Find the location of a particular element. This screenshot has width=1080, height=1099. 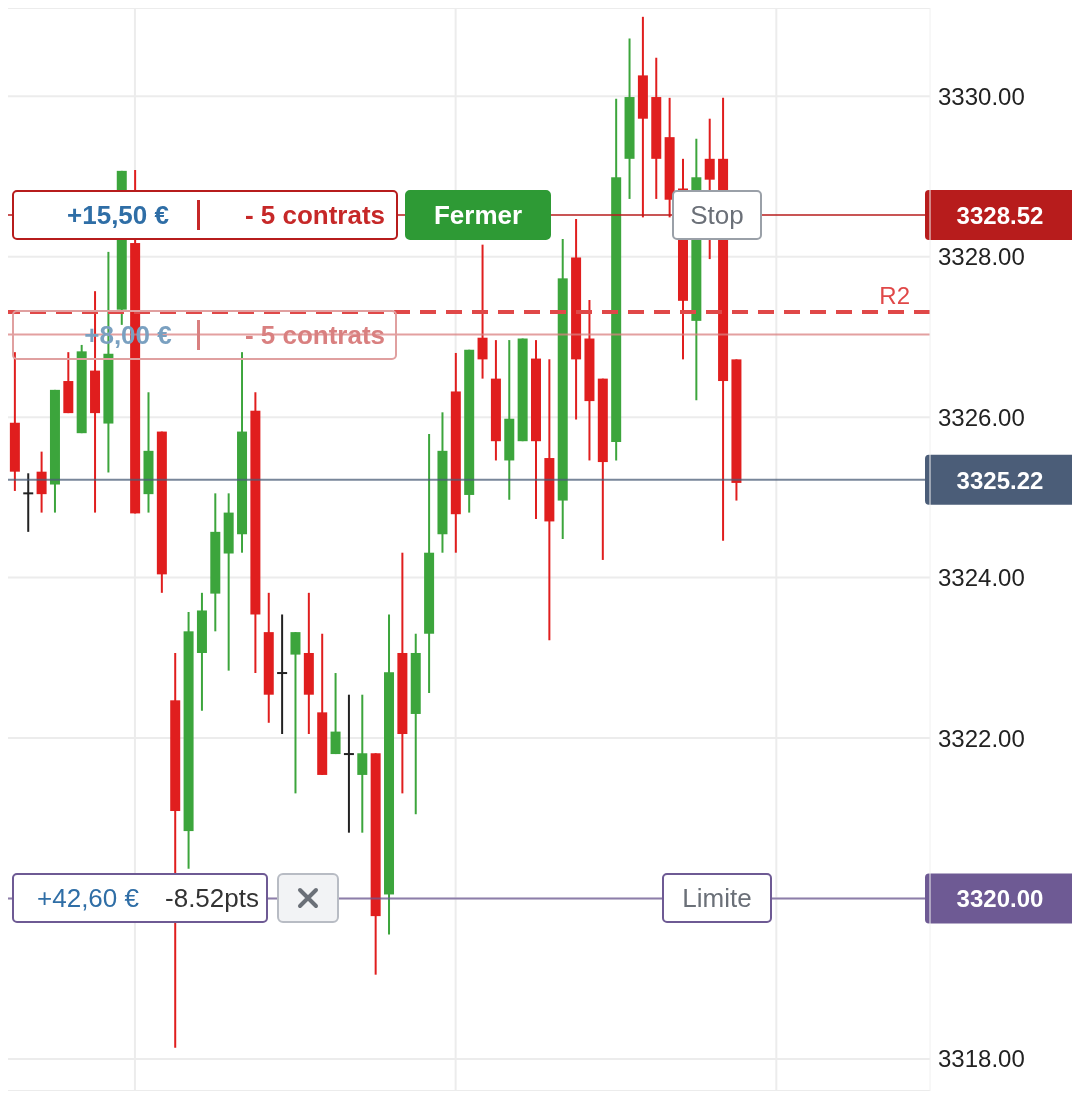

y-tick-label: 3322.00 is located at coordinates (981, 738).